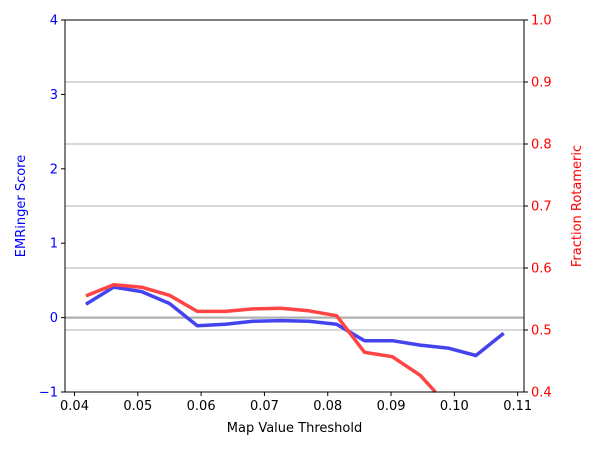 This screenshot has width=600, height=450. What do you see at coordinates (54, 318) in the screenshot?
I see `y-left-tick-label: 0` at bounding box center [54, 318].